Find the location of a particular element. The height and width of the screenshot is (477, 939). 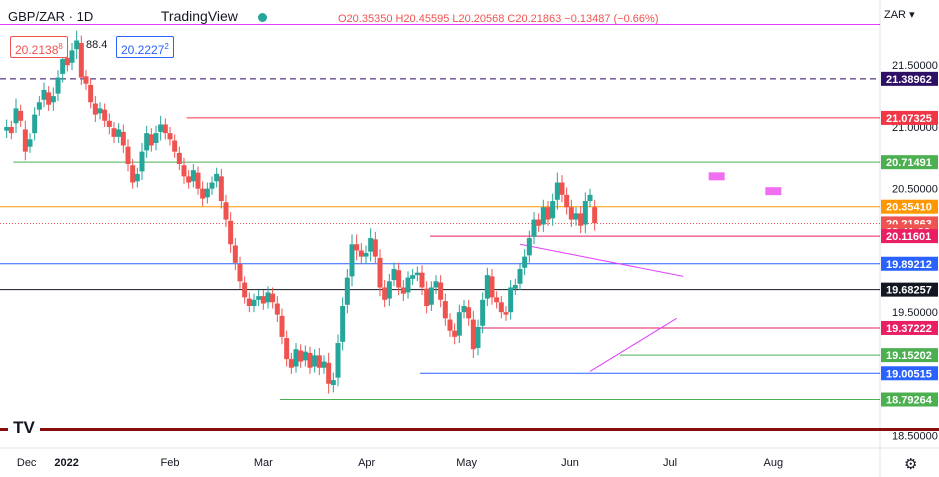

sell-button: 20.21388 is located at coordinates (39, 47).